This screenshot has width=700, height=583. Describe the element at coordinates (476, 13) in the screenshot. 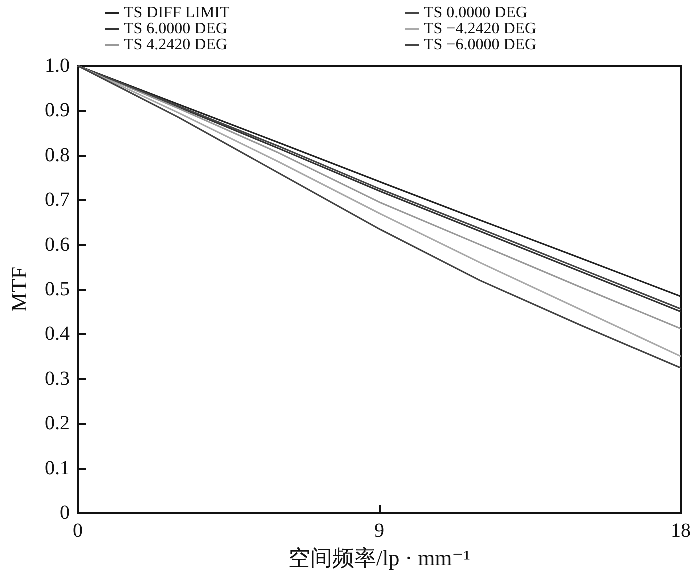

I see `legend-label: TS 0.0000 DEG` at that location.